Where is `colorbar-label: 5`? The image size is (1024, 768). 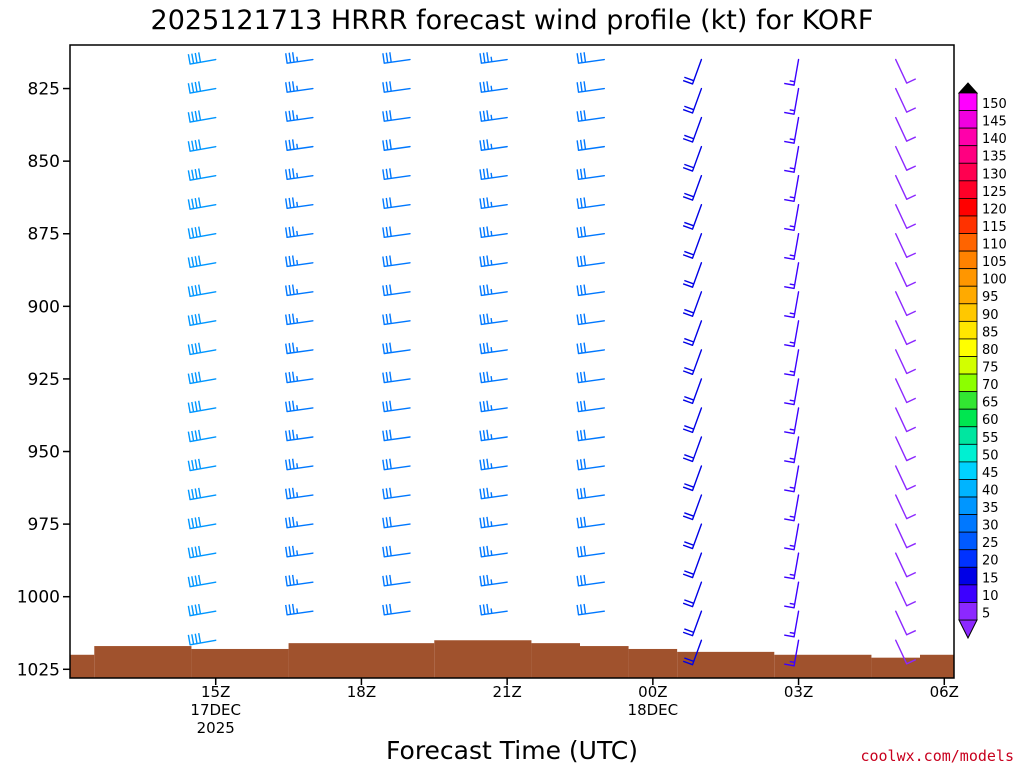
colorbar-label: 5 is located at coordinates (986, 613).